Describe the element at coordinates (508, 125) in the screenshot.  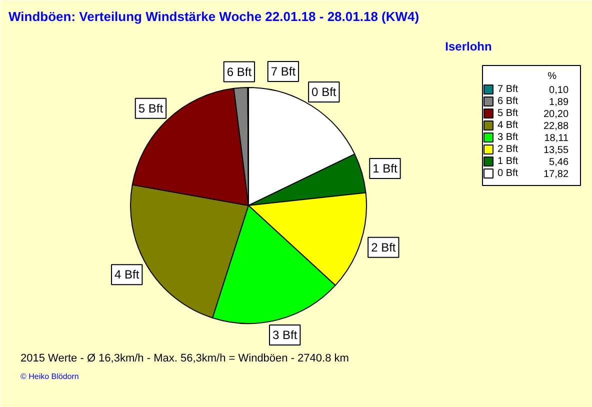
I see `legend-label: 4 Bft` at that location.